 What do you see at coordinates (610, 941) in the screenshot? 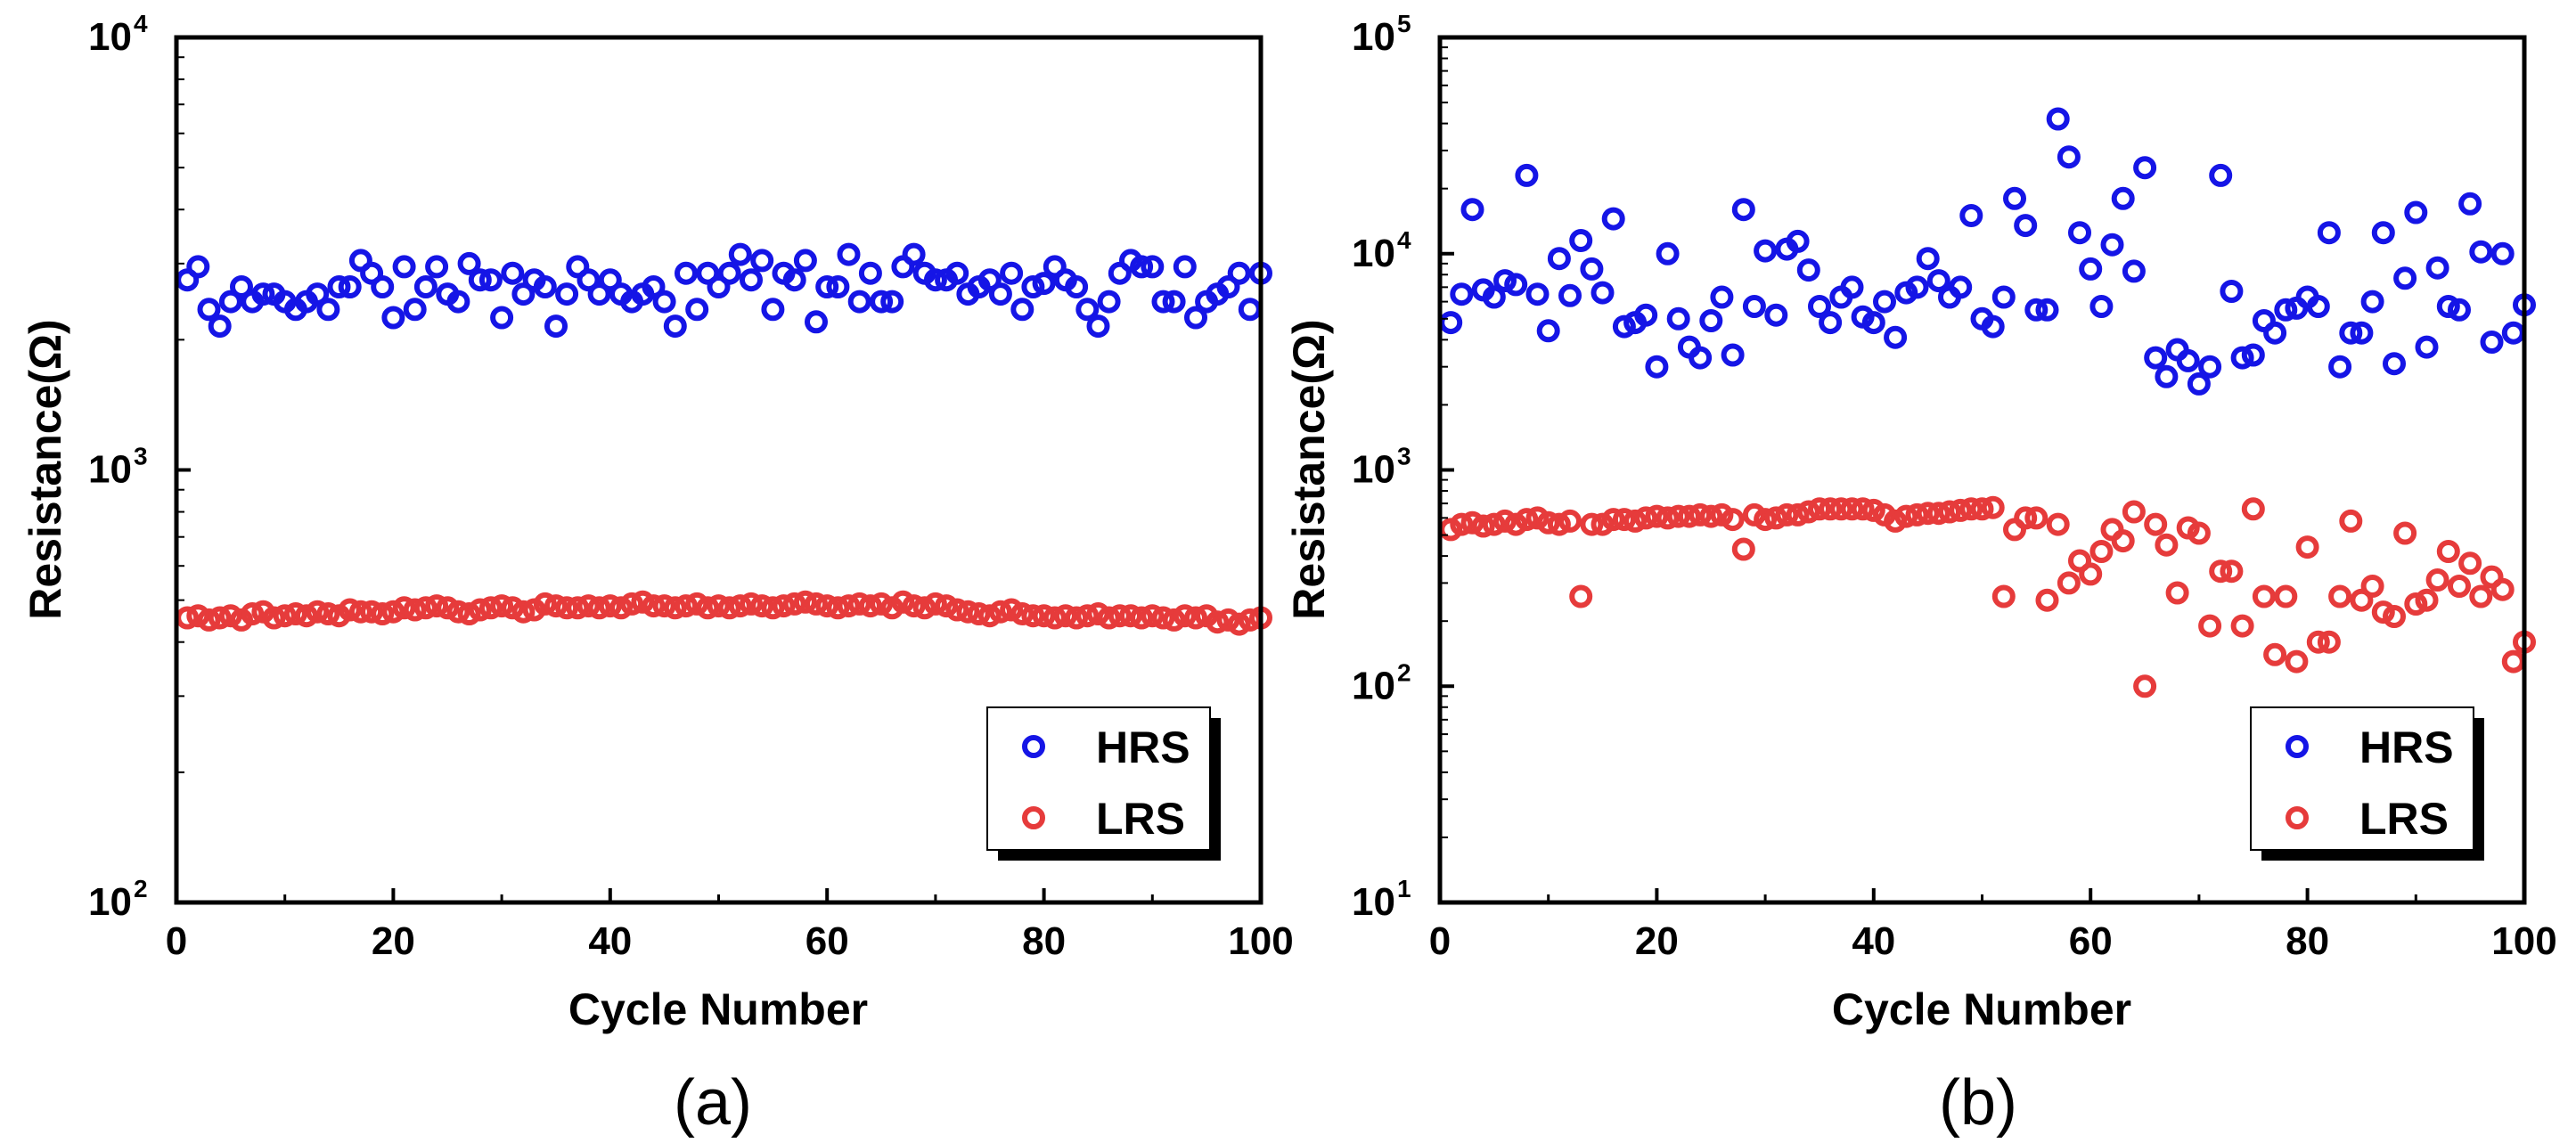
I see `x-tick-label: 40` at bounding box center [610, 941].